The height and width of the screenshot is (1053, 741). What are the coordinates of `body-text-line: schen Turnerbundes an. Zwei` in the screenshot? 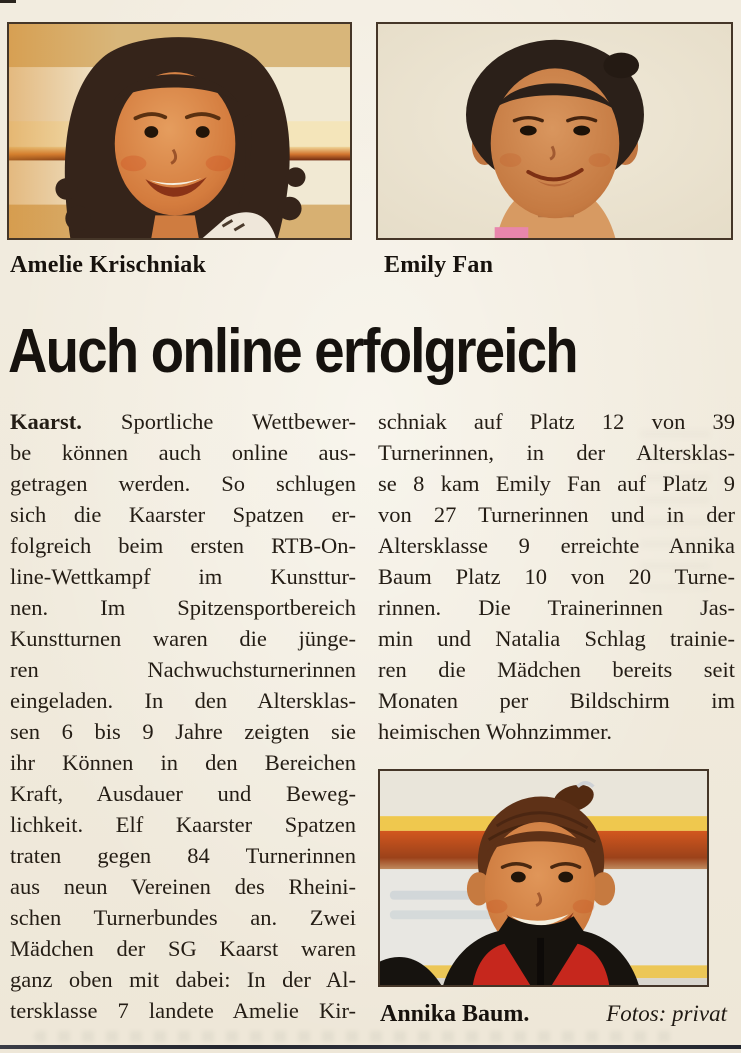 It's located at (183, 917).